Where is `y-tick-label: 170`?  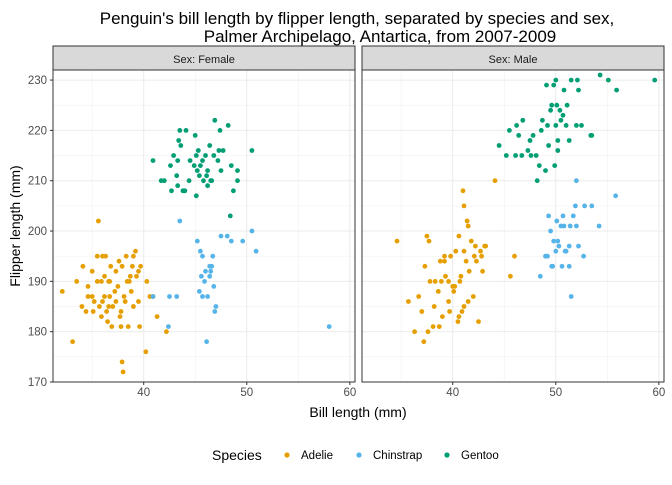
y-tick-label: 170 is located at coordinates (37, 383).